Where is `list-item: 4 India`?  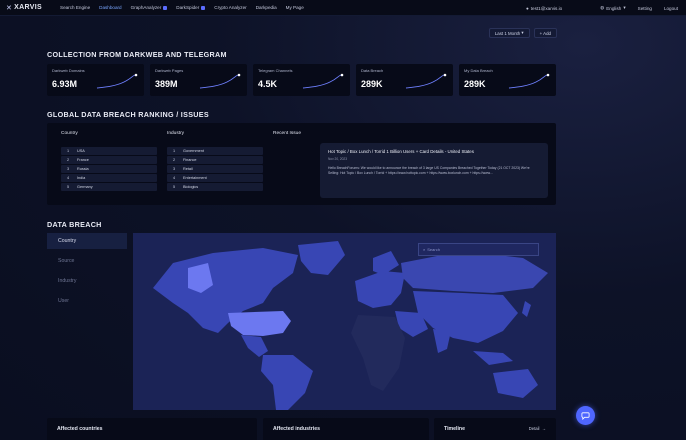
list-item: 4 India is located at coordinates (109, 178).